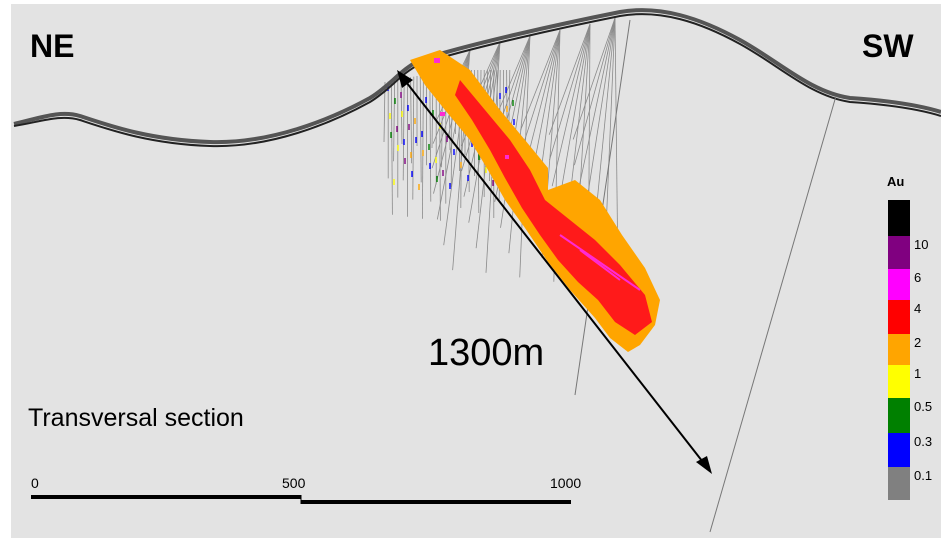 The width and height of the screenshot is (941, 538). I want to click on legend-bin-label: 10, so click(921, 244).